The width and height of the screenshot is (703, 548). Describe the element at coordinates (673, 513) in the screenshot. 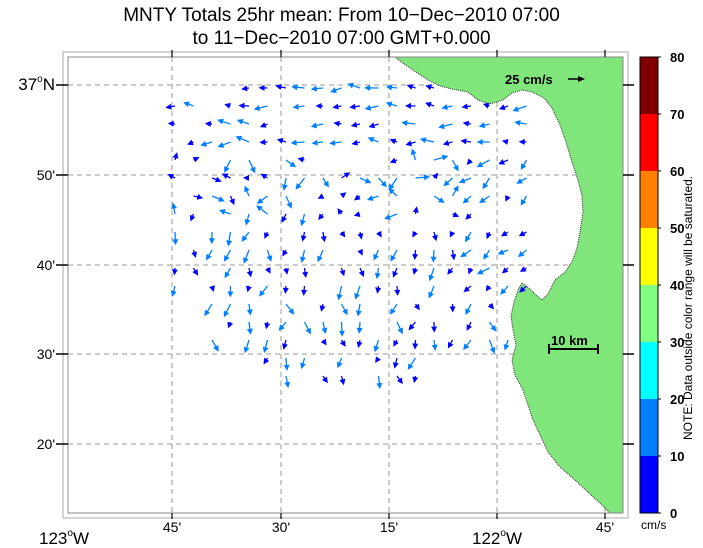

I see `colorbar-tick-label-0: 0` at that location.